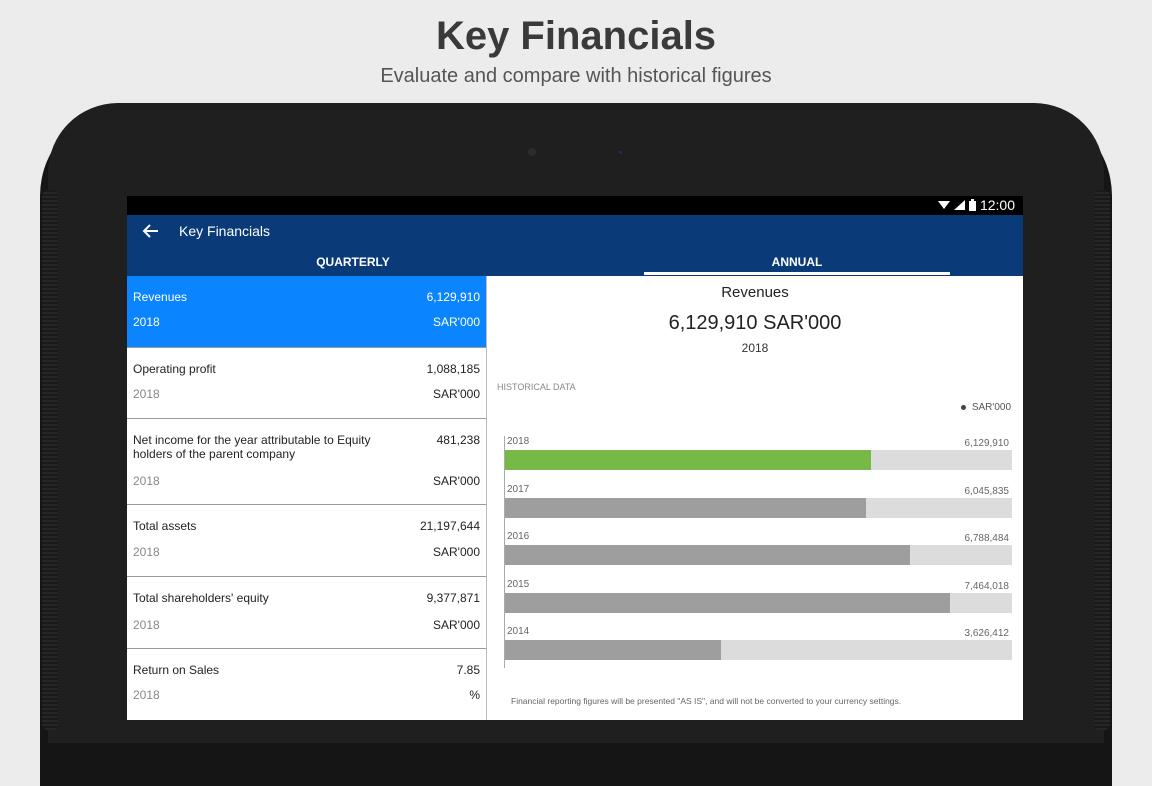 The image size is (1152, 786). What do you see at coordinates (532, 152) in the screenshot?
I see `front-camera` at bounding box center [532, 152].